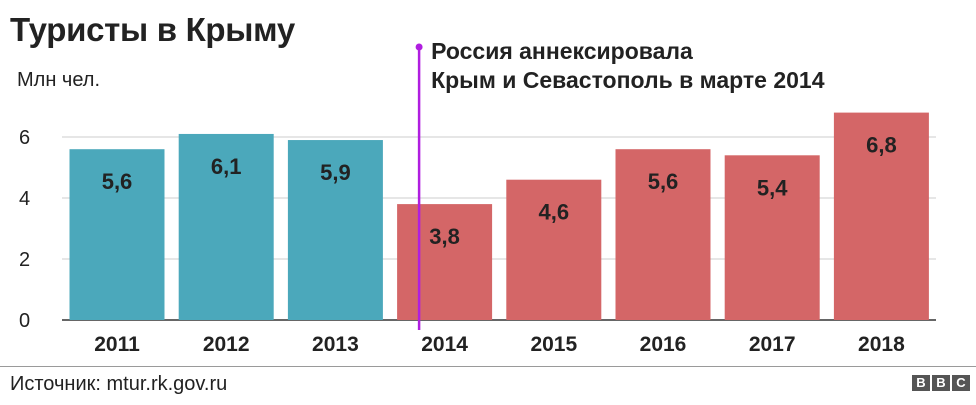 The image size is (976, 405). I want to click on x-tick-label: 2015, so click(553, 344).